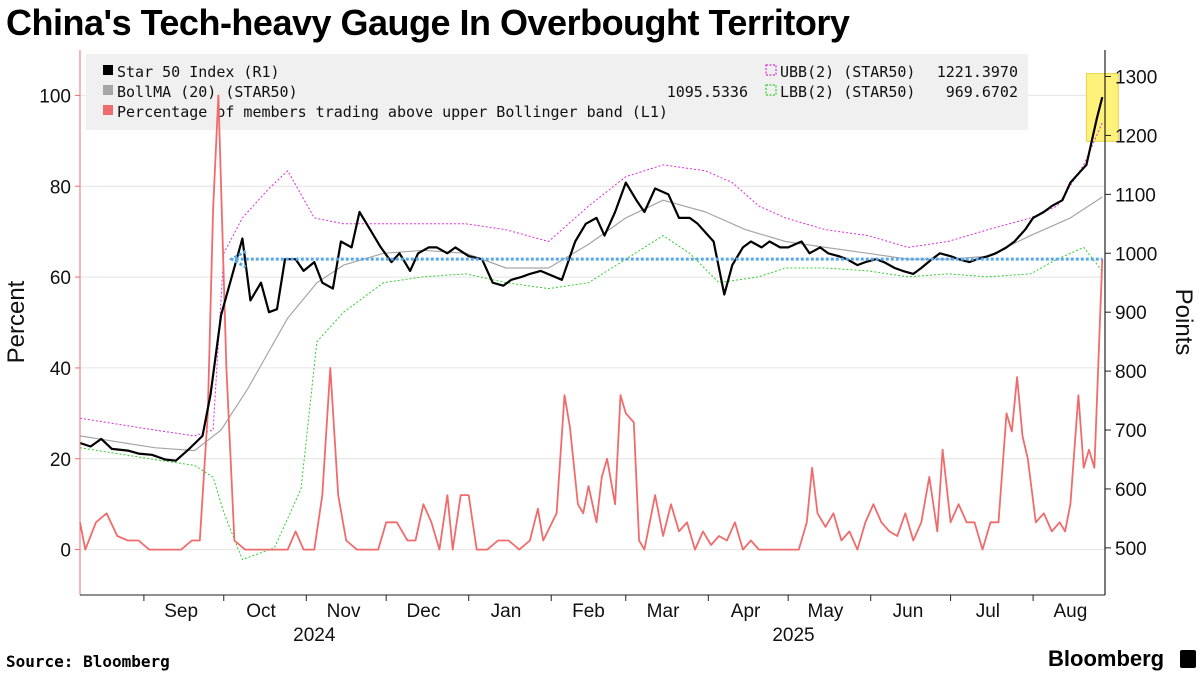 Image resolution: width=1200 pixels, height=675 pixels. Describe the element at coordinates (1131, 431) in the screenshot. I see `right-tick-label: 700` at that location.